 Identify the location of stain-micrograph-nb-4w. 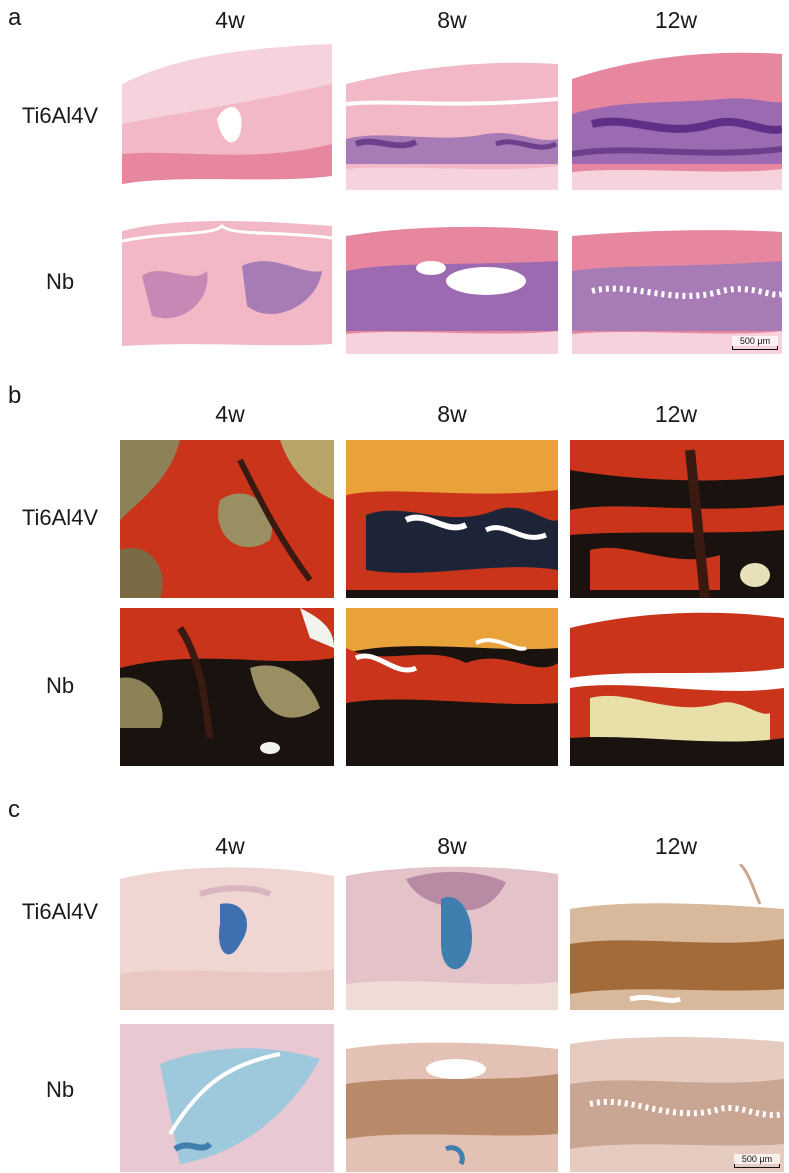
(227, 687).